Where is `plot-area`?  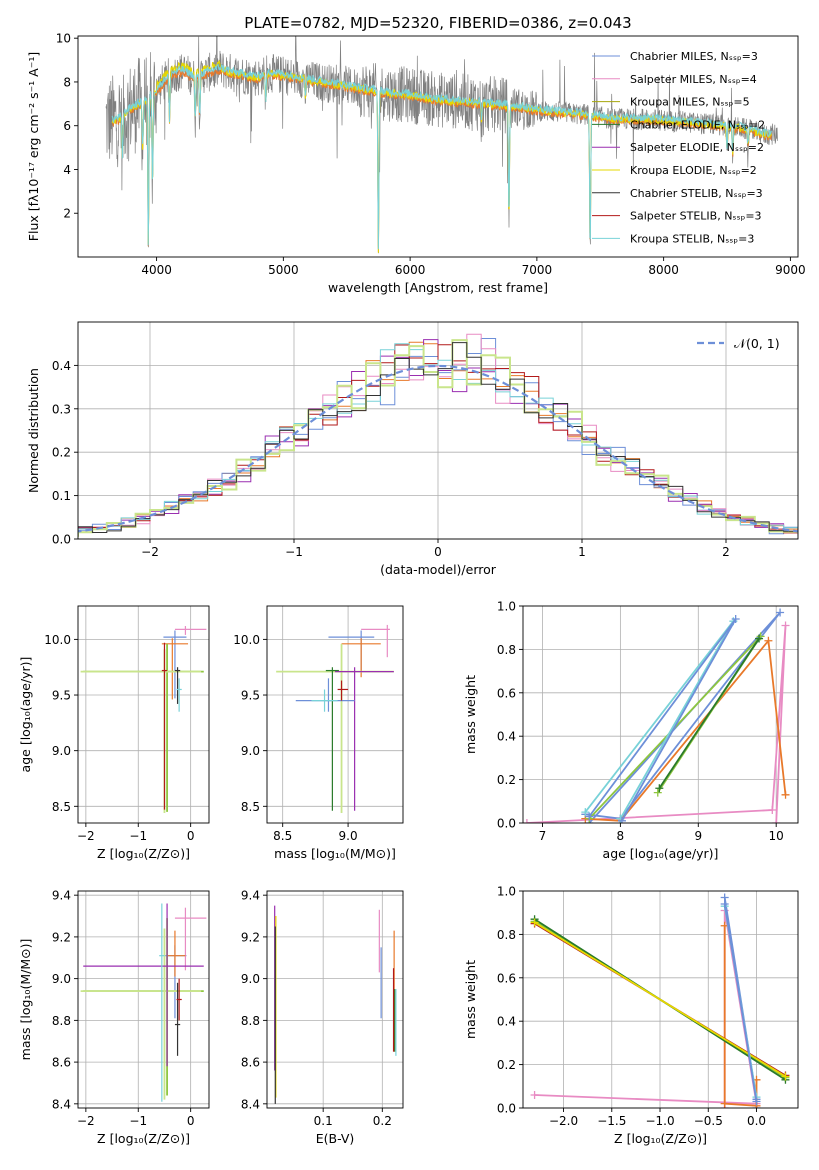 plot-area is located at coordinates (335, 718).